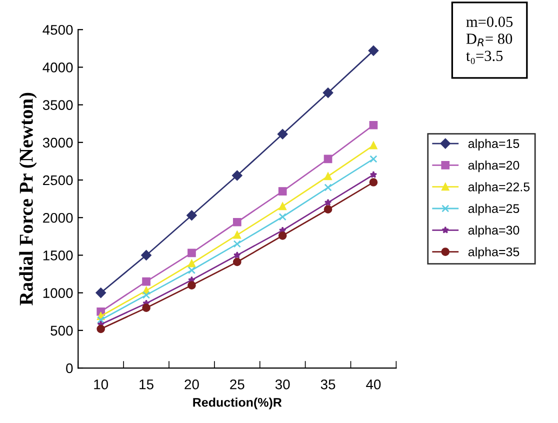  Describe the element at coordinates (494, 231) in the screenshot. I see `legend-label: alpha=30` at that location.